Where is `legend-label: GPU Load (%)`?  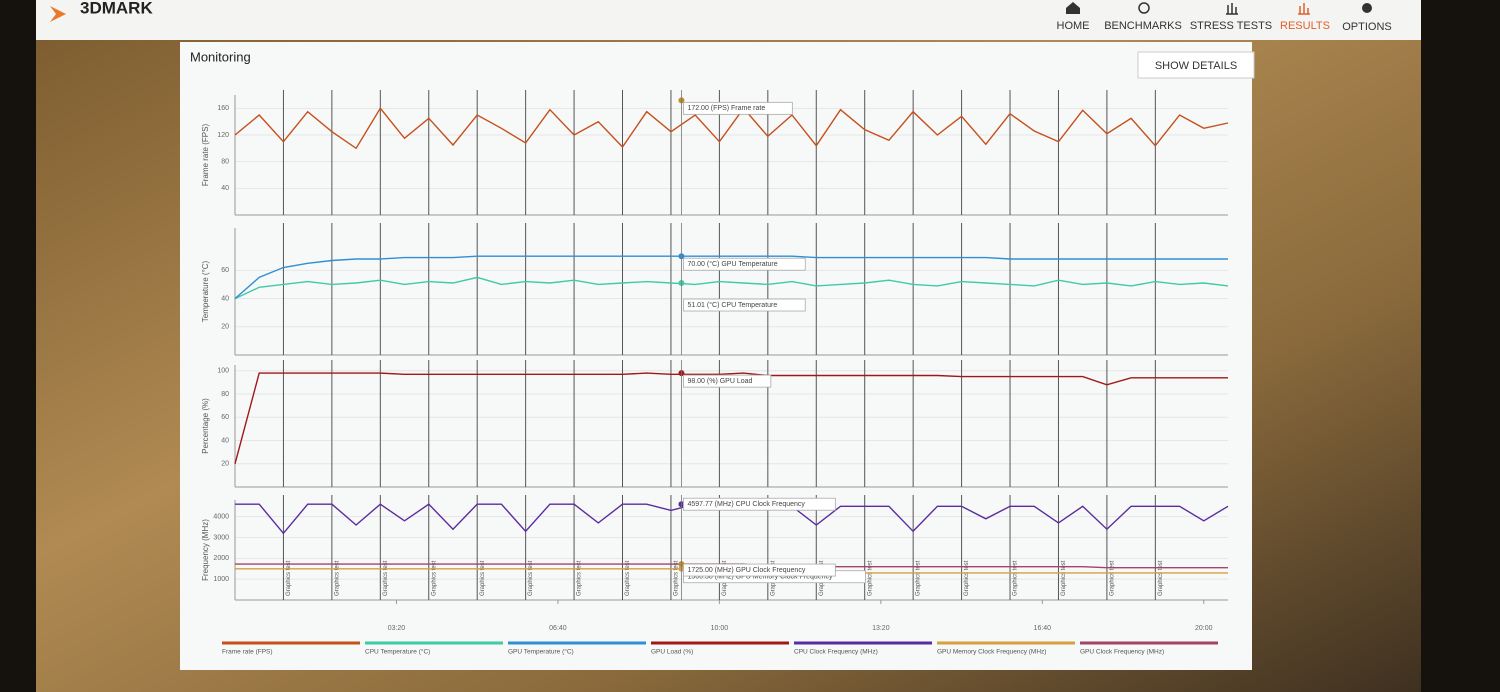
legend-label: GPU Load (%) is located at coordinates (672, 652).